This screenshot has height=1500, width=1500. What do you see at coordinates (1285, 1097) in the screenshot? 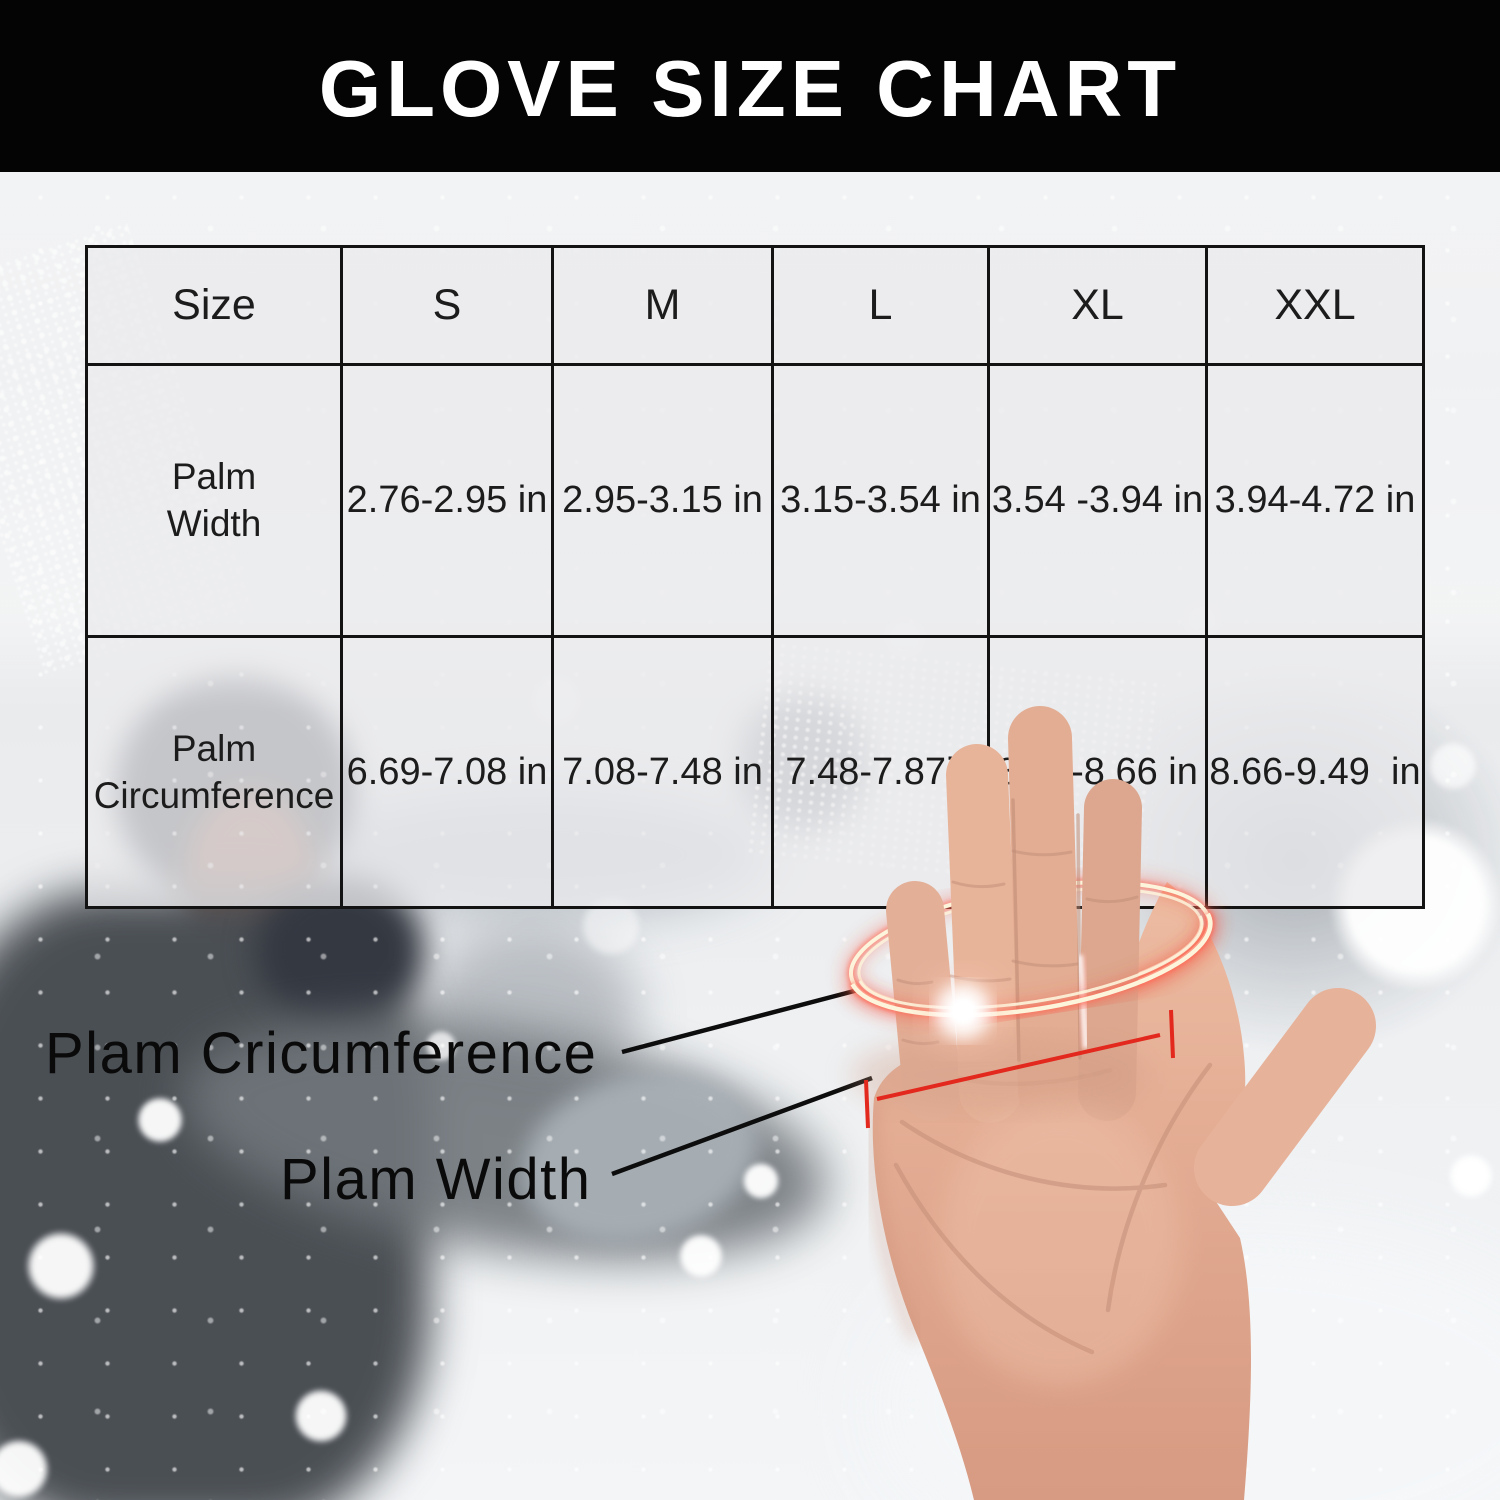
I see `thumb` at bounding box center [1285, 1097].